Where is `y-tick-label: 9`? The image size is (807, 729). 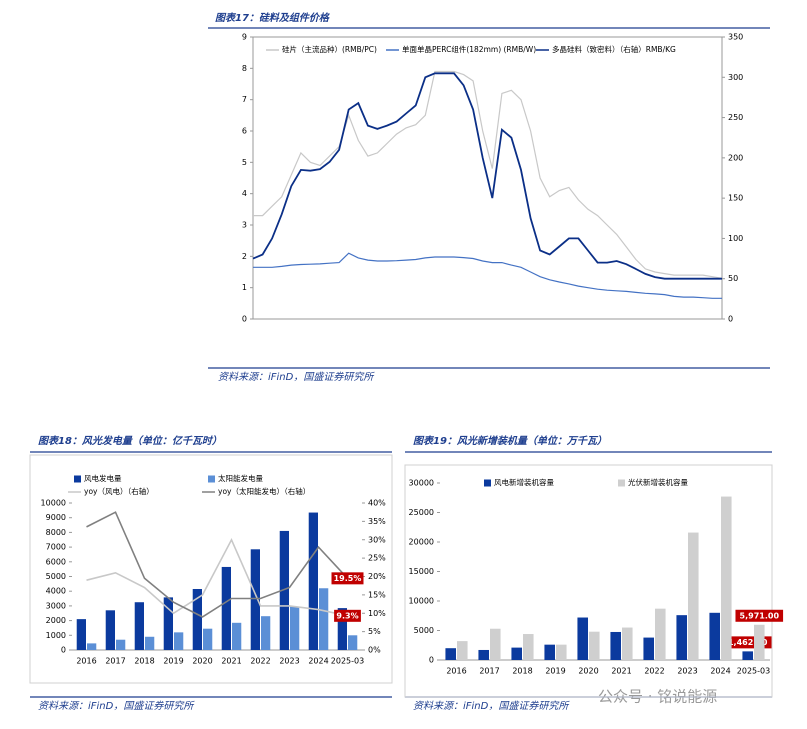
y-tick-label: 9 is located at coordinates (244, 37).